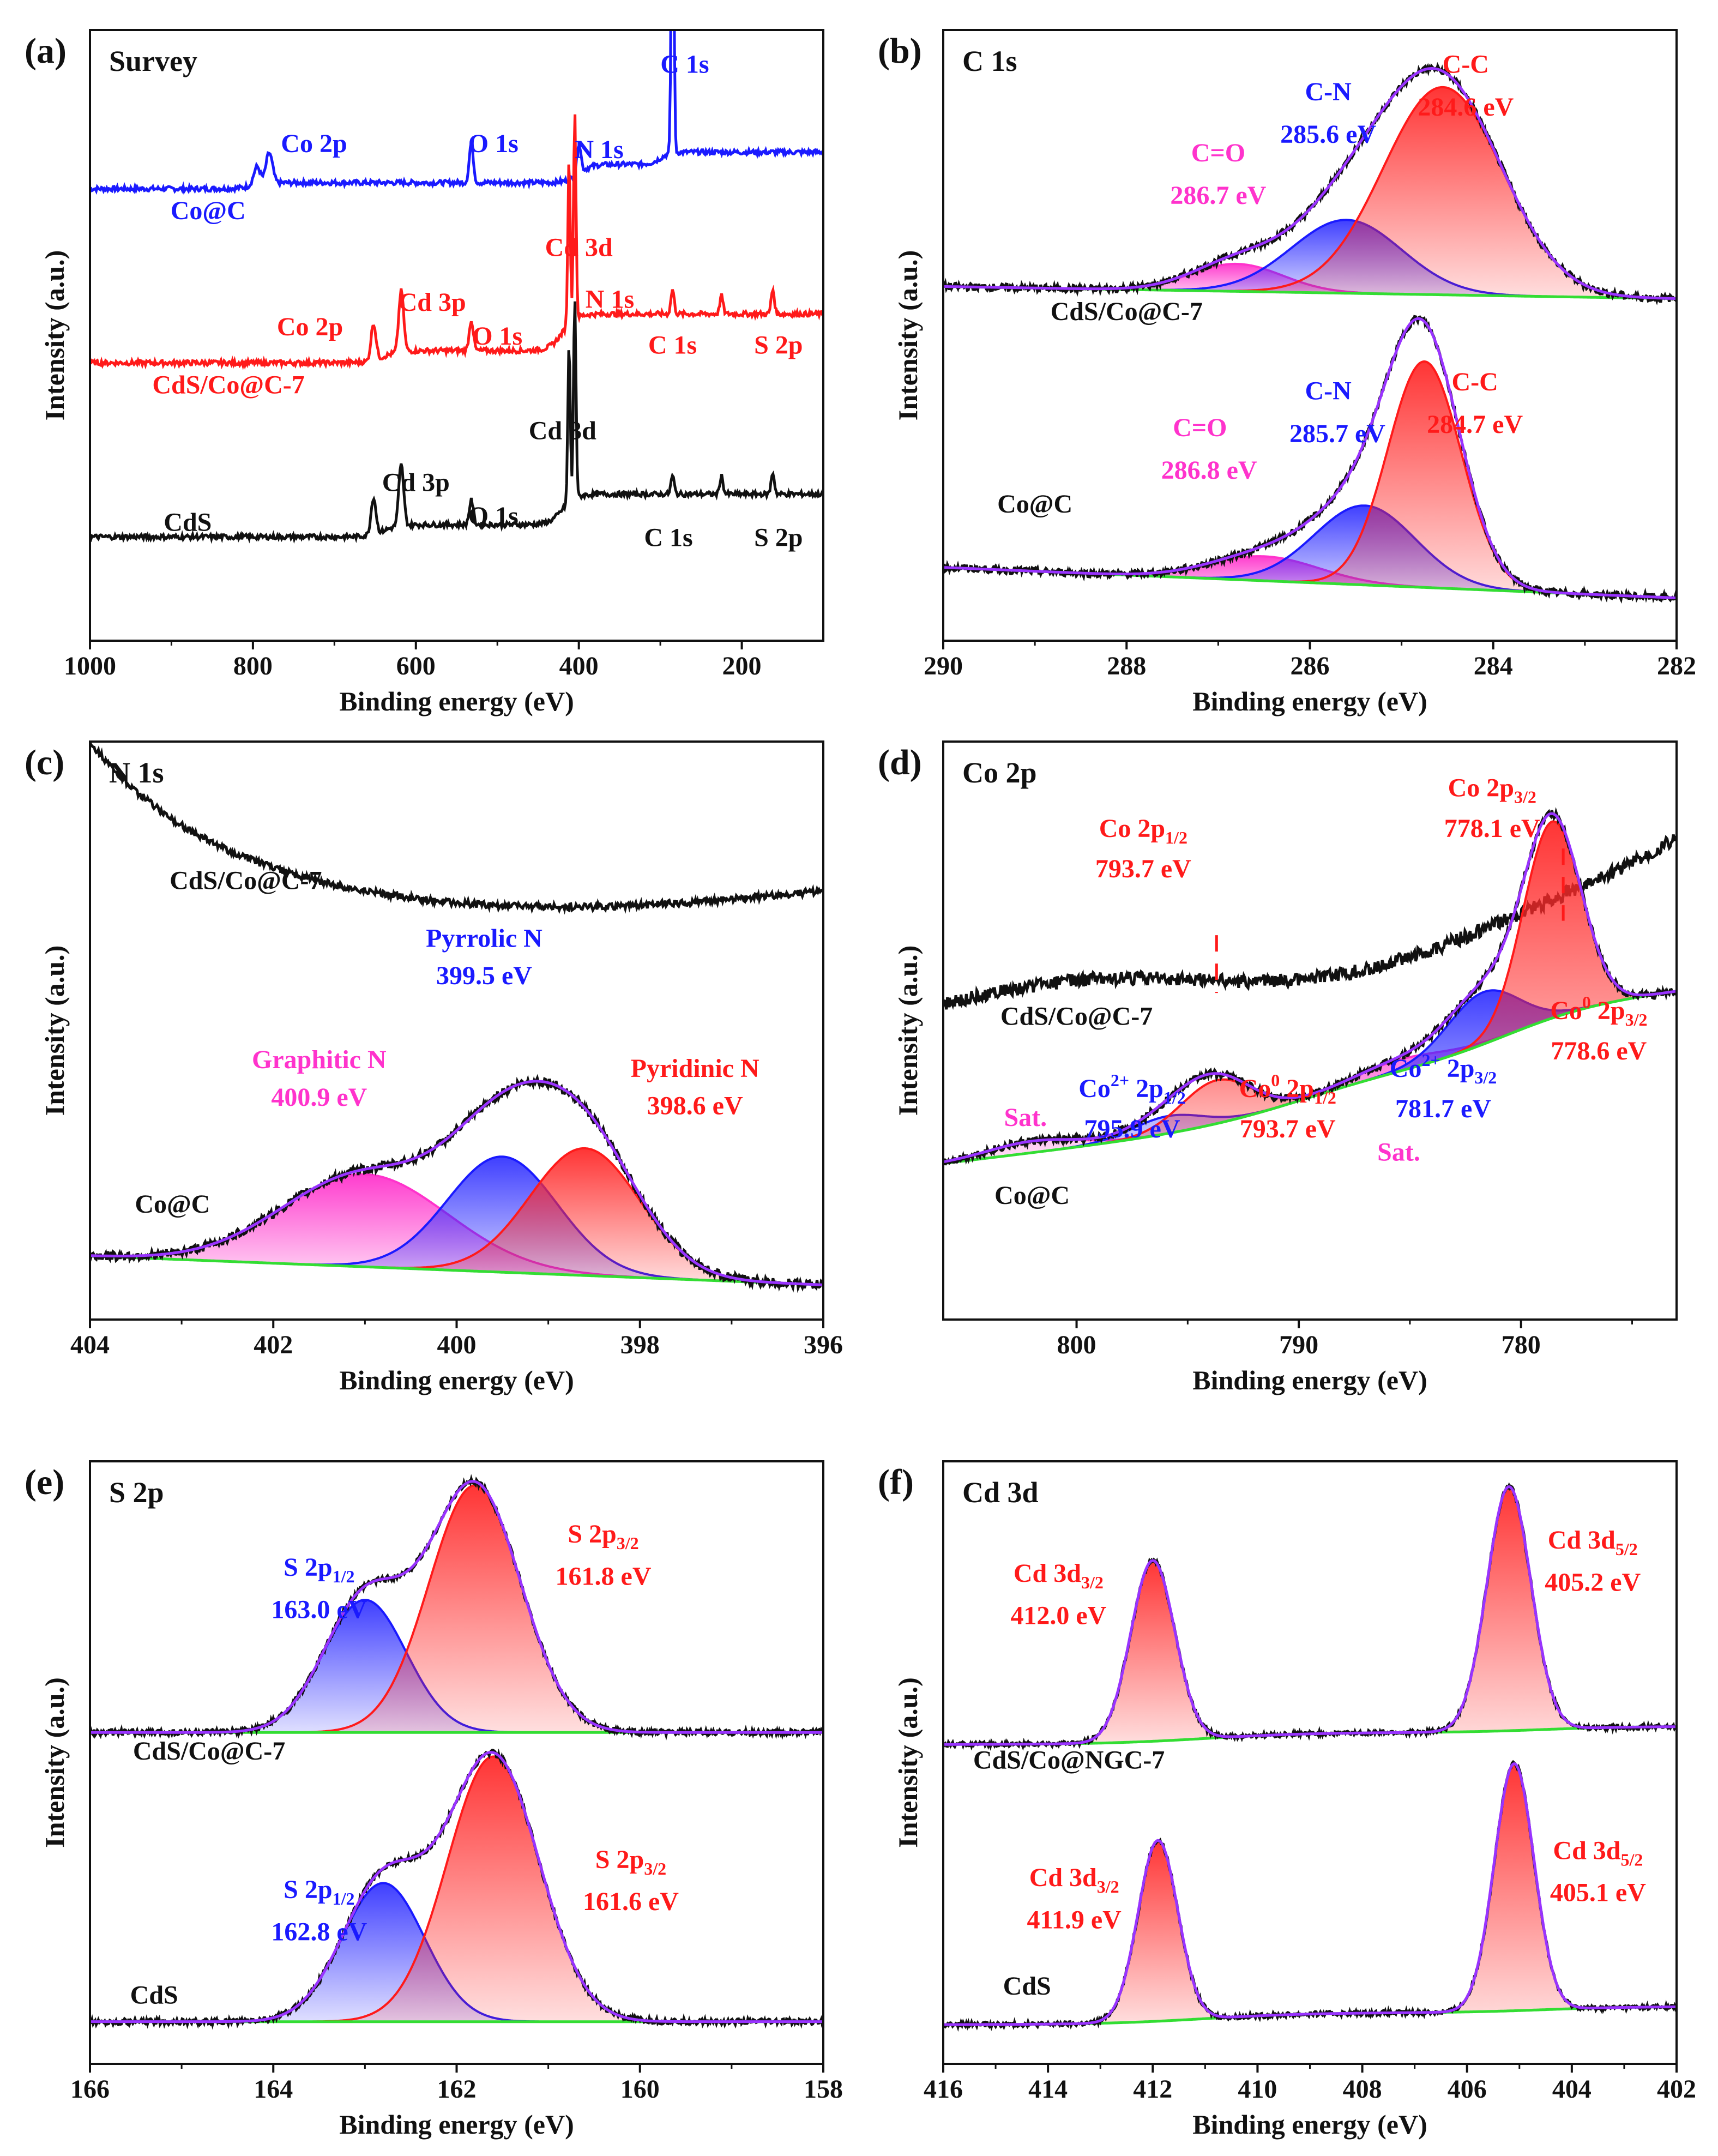 This screenshot has height=2156, width=1718. What do you see at coordinates (823, 2089) in the screenshot?
I see `x-tick-label: 158` at bounding box center [823, 2089].